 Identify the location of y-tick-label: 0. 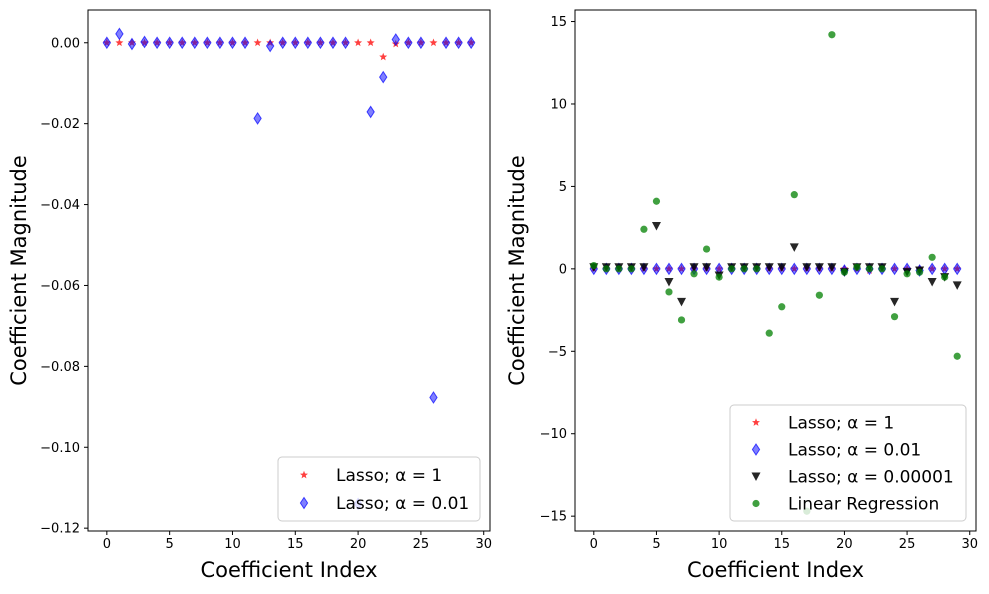
(563, 269).